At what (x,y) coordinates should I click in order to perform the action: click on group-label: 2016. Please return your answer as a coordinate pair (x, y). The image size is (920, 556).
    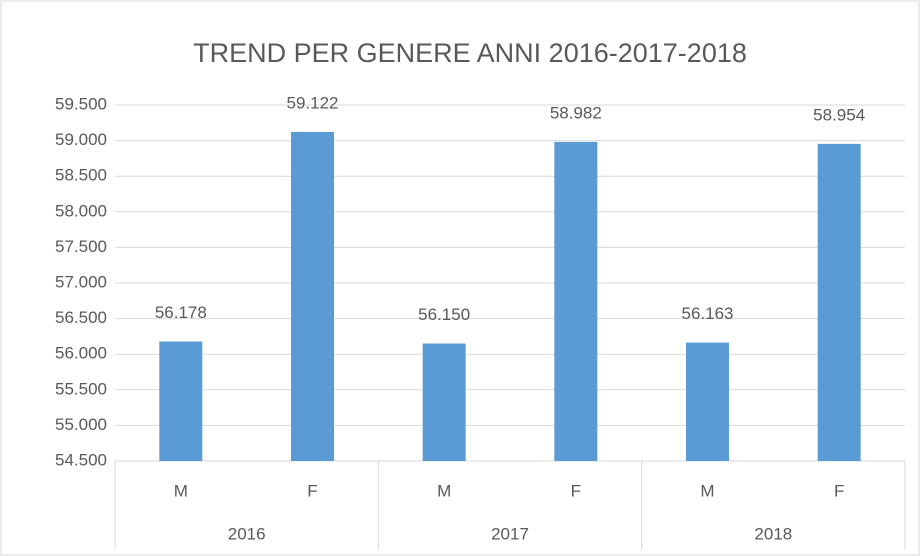
    Looking at the image, I should click on (247, 533).